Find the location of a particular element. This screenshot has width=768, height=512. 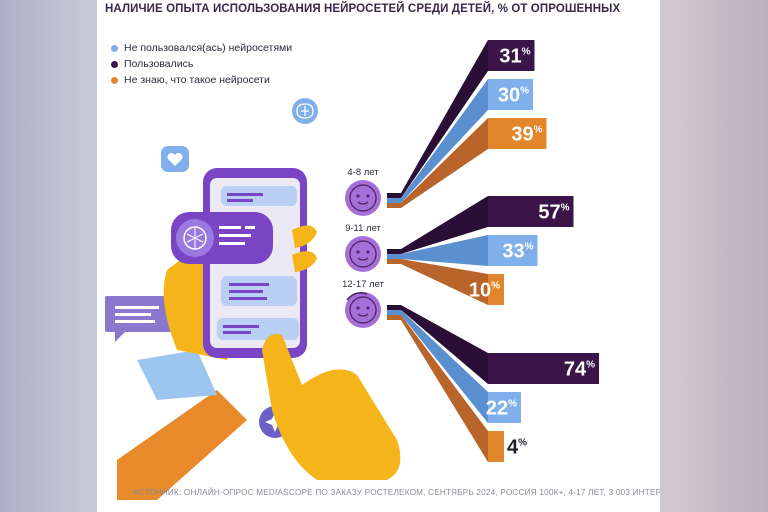

age-label-4-8: 4-8 лет is located at coordinates (363, 172).